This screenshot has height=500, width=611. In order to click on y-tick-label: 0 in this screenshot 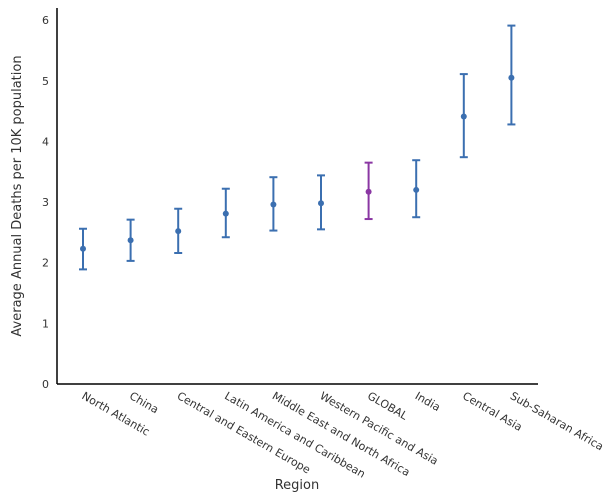, I will do `click(45, 384)`.